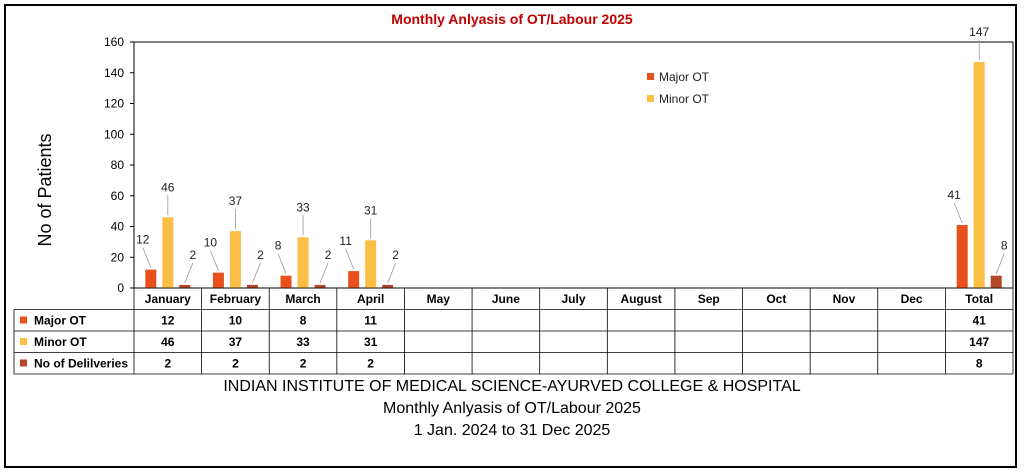  Describe the element at coordinates (996, 281) in the screenshot. I see `bar-no-of-delilveries-total` at that location.